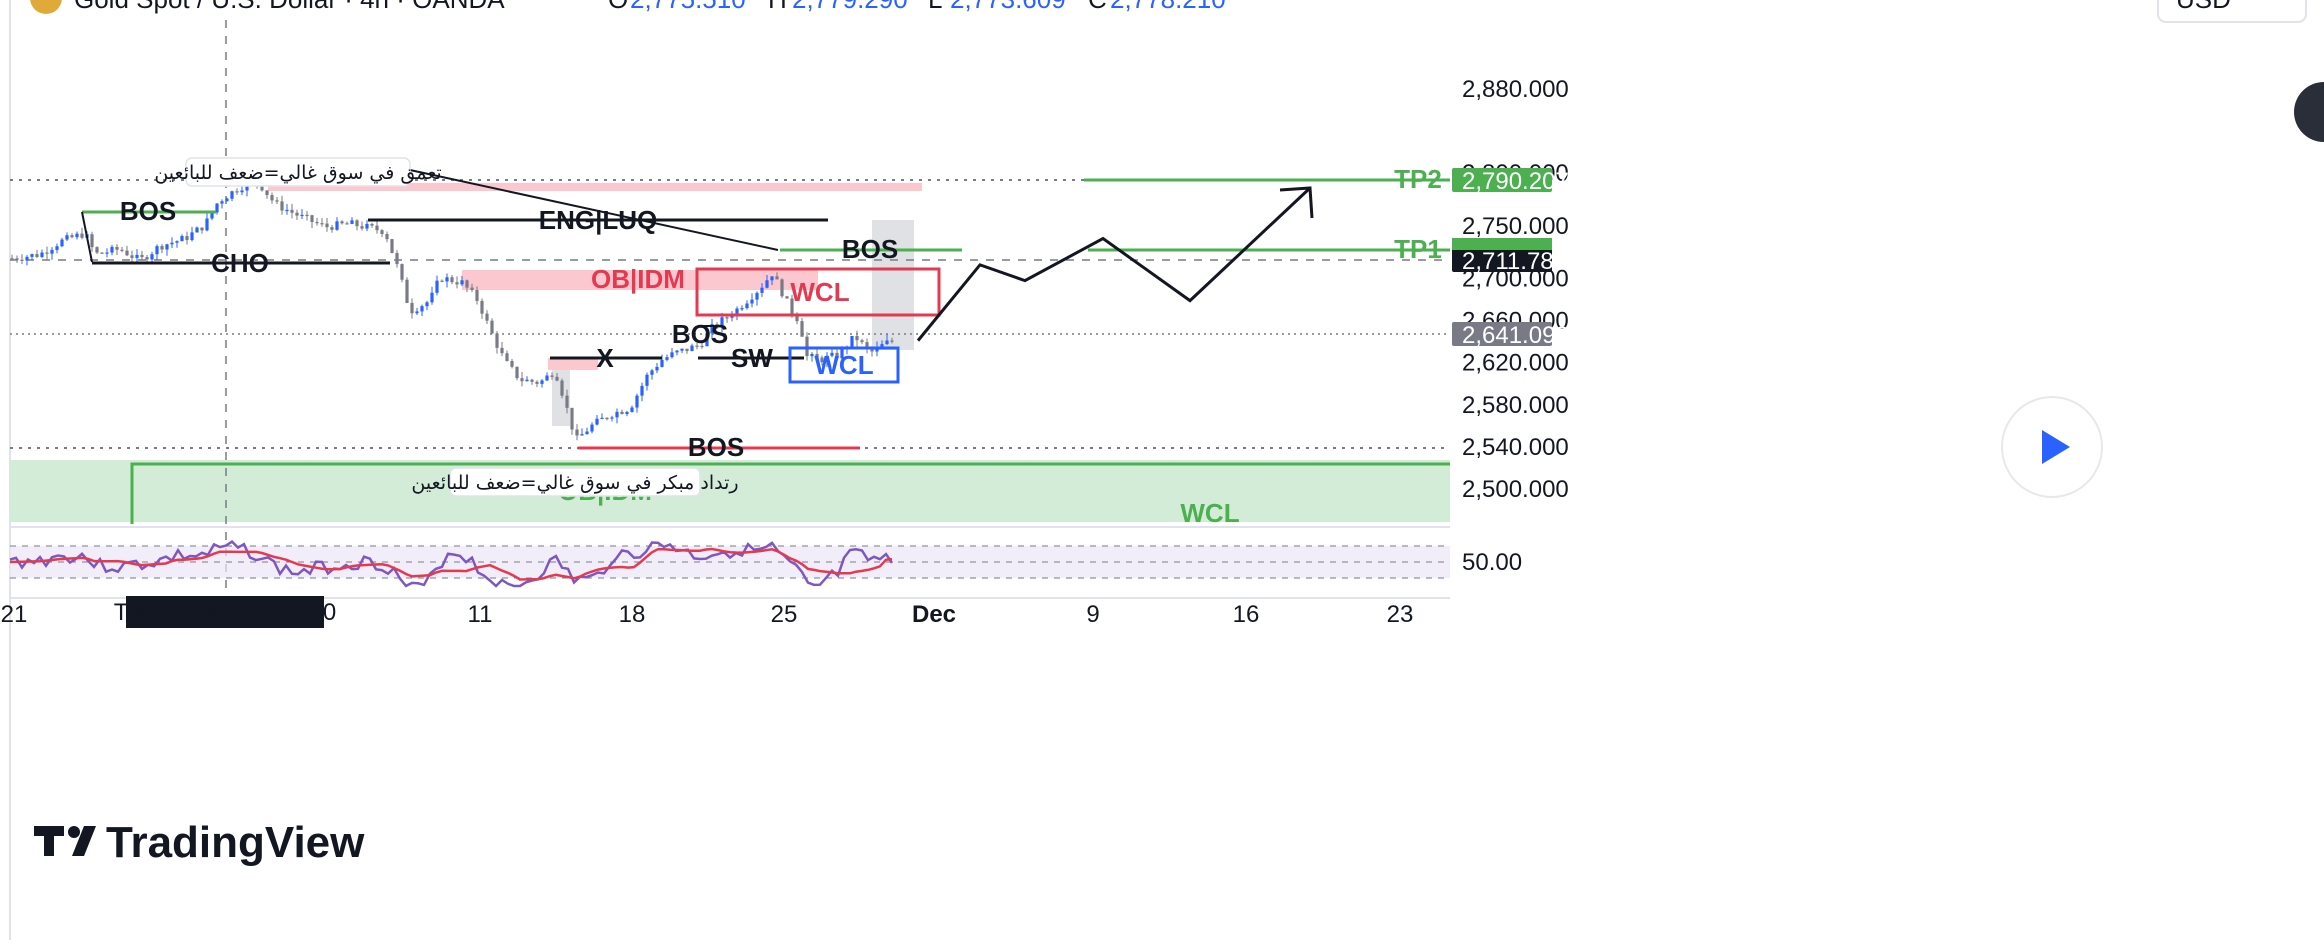  Describe the element at coordinates (46, 7) in the screenshot. I see `gold-coin-icon` at that location.